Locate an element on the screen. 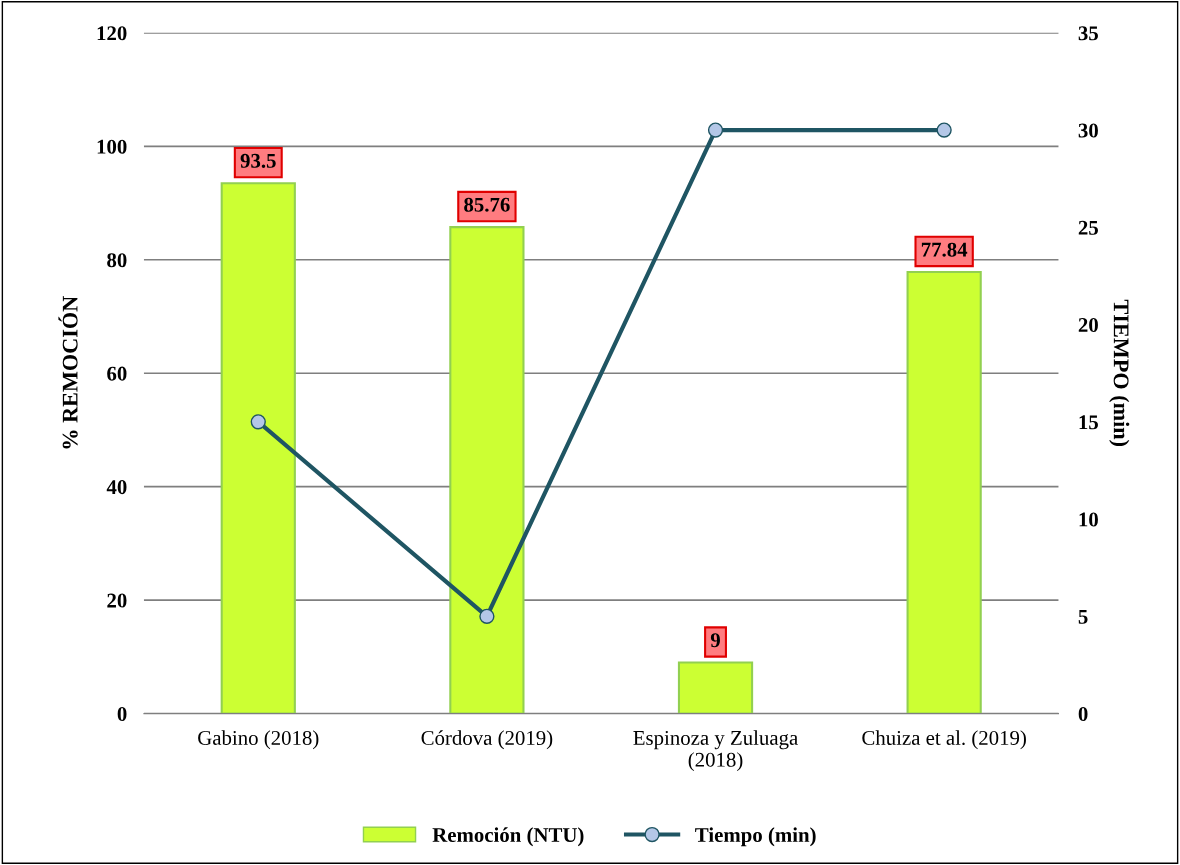  y-tick-label: 40 is located at coordinates (116, 487).